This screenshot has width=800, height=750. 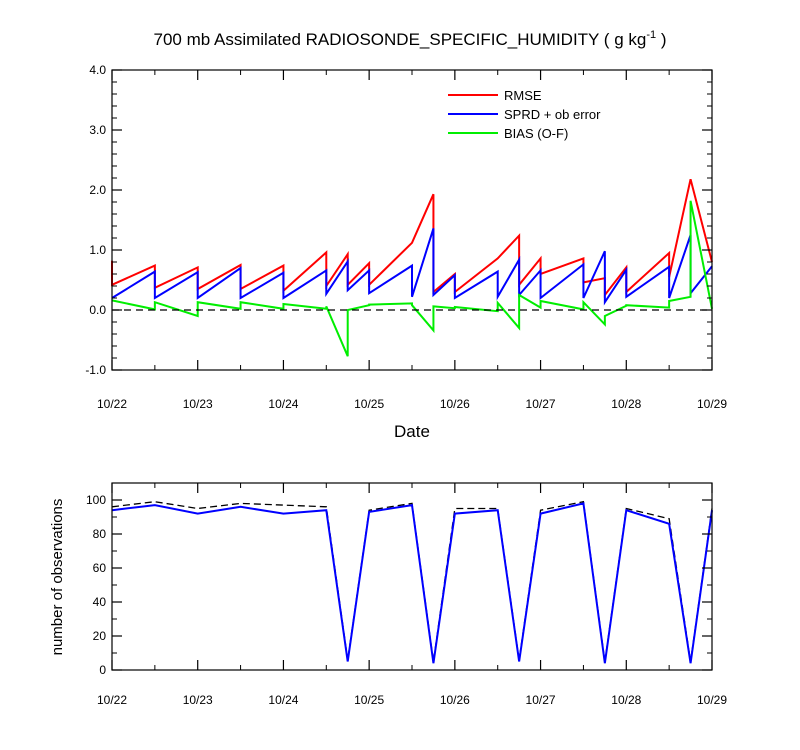 What do you see at coordinates (661, 39) in the screenshot?
I see `chart-title-suffix: )` at bounding box center [661, 39].